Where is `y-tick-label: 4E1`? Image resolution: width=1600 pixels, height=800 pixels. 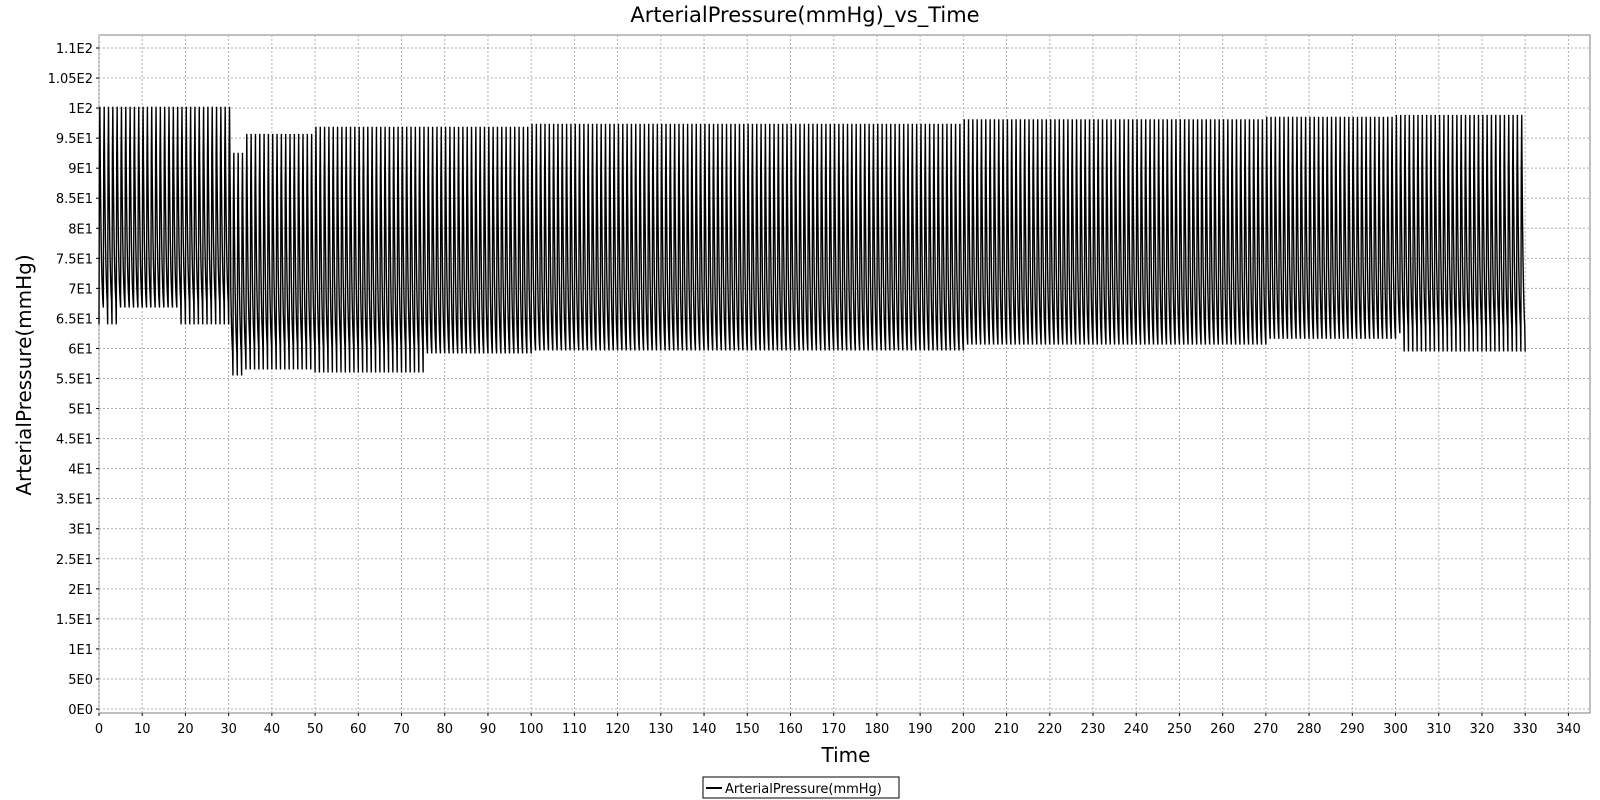
y-tick-label: 4E1 is located at coordinates (80, 470).